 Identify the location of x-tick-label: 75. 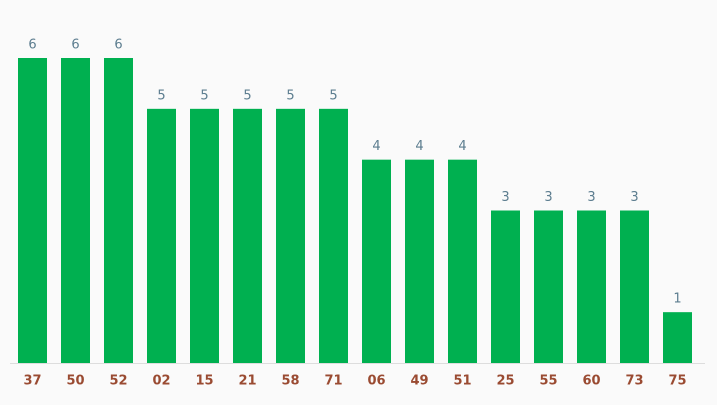
(677, 381).